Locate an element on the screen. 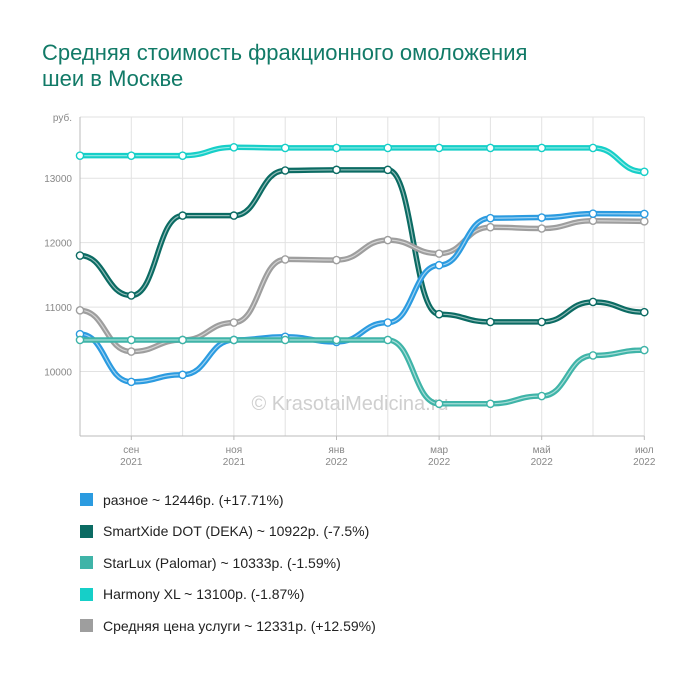 The height and width of the screenshot is (680, 700). x-tick-label-month: янв is located at coordinates (336, 450).